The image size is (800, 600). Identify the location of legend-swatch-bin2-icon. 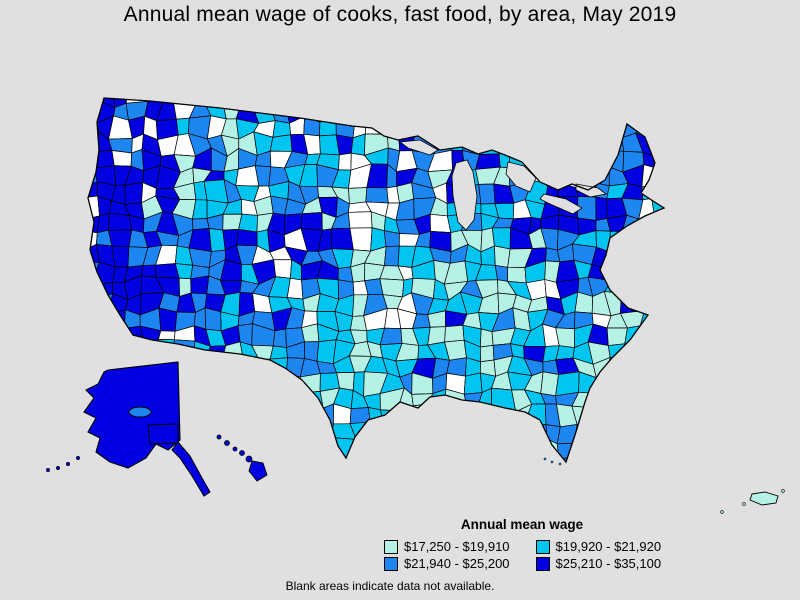
(542, 546).